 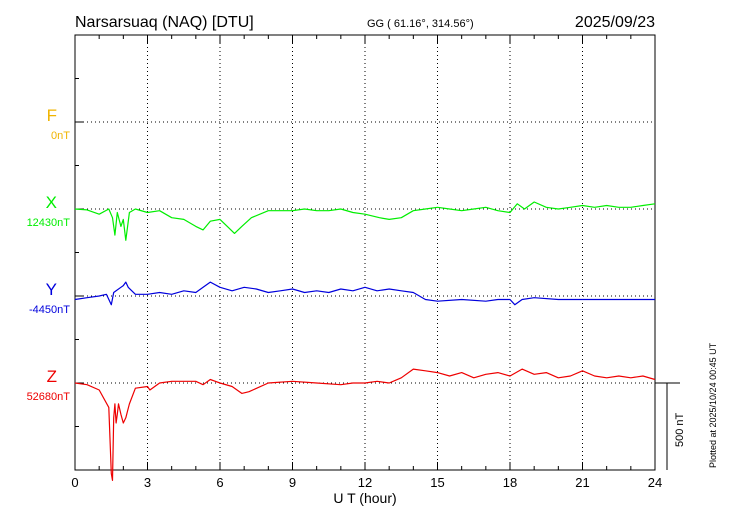 I want to click on station-title: Narsarsuaq (NAQ) [DTU], so click(x=164, y=22).